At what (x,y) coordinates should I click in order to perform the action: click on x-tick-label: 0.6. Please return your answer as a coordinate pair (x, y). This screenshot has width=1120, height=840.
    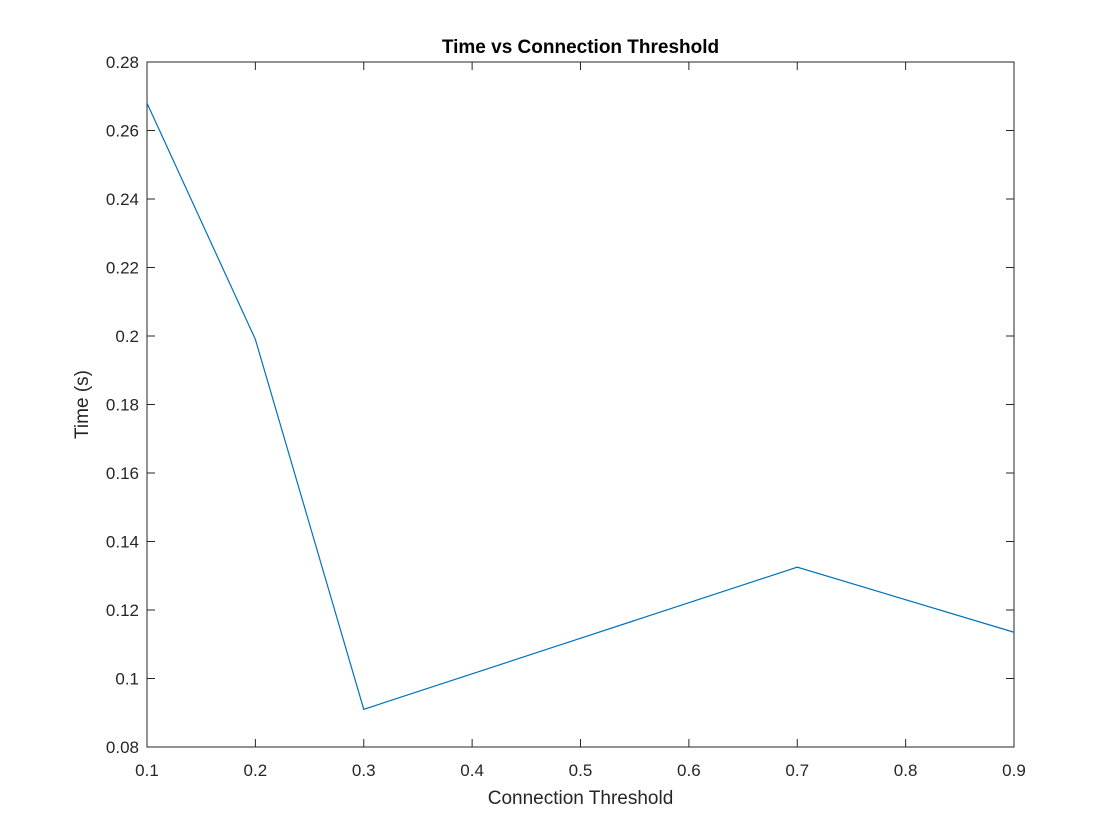
    Looking at the image, I should click on (689, 770).